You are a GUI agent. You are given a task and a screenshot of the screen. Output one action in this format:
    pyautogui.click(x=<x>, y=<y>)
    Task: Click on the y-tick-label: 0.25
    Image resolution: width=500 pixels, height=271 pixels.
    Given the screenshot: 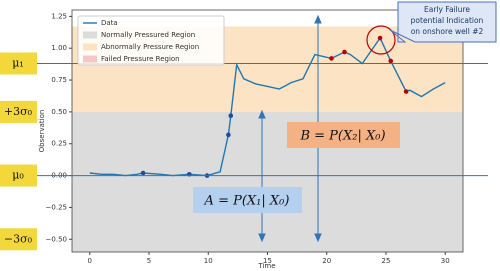 What is the action you would take?
    pyautogui.click(x=59, y=144)
    